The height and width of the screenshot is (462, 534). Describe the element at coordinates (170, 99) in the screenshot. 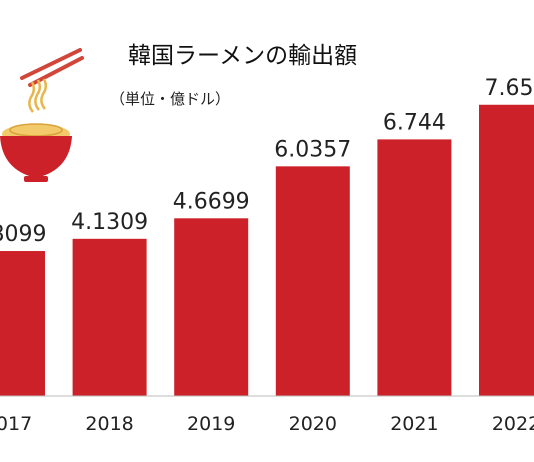

I see `chart-unit-label: （単位・億ドル）` at that location.